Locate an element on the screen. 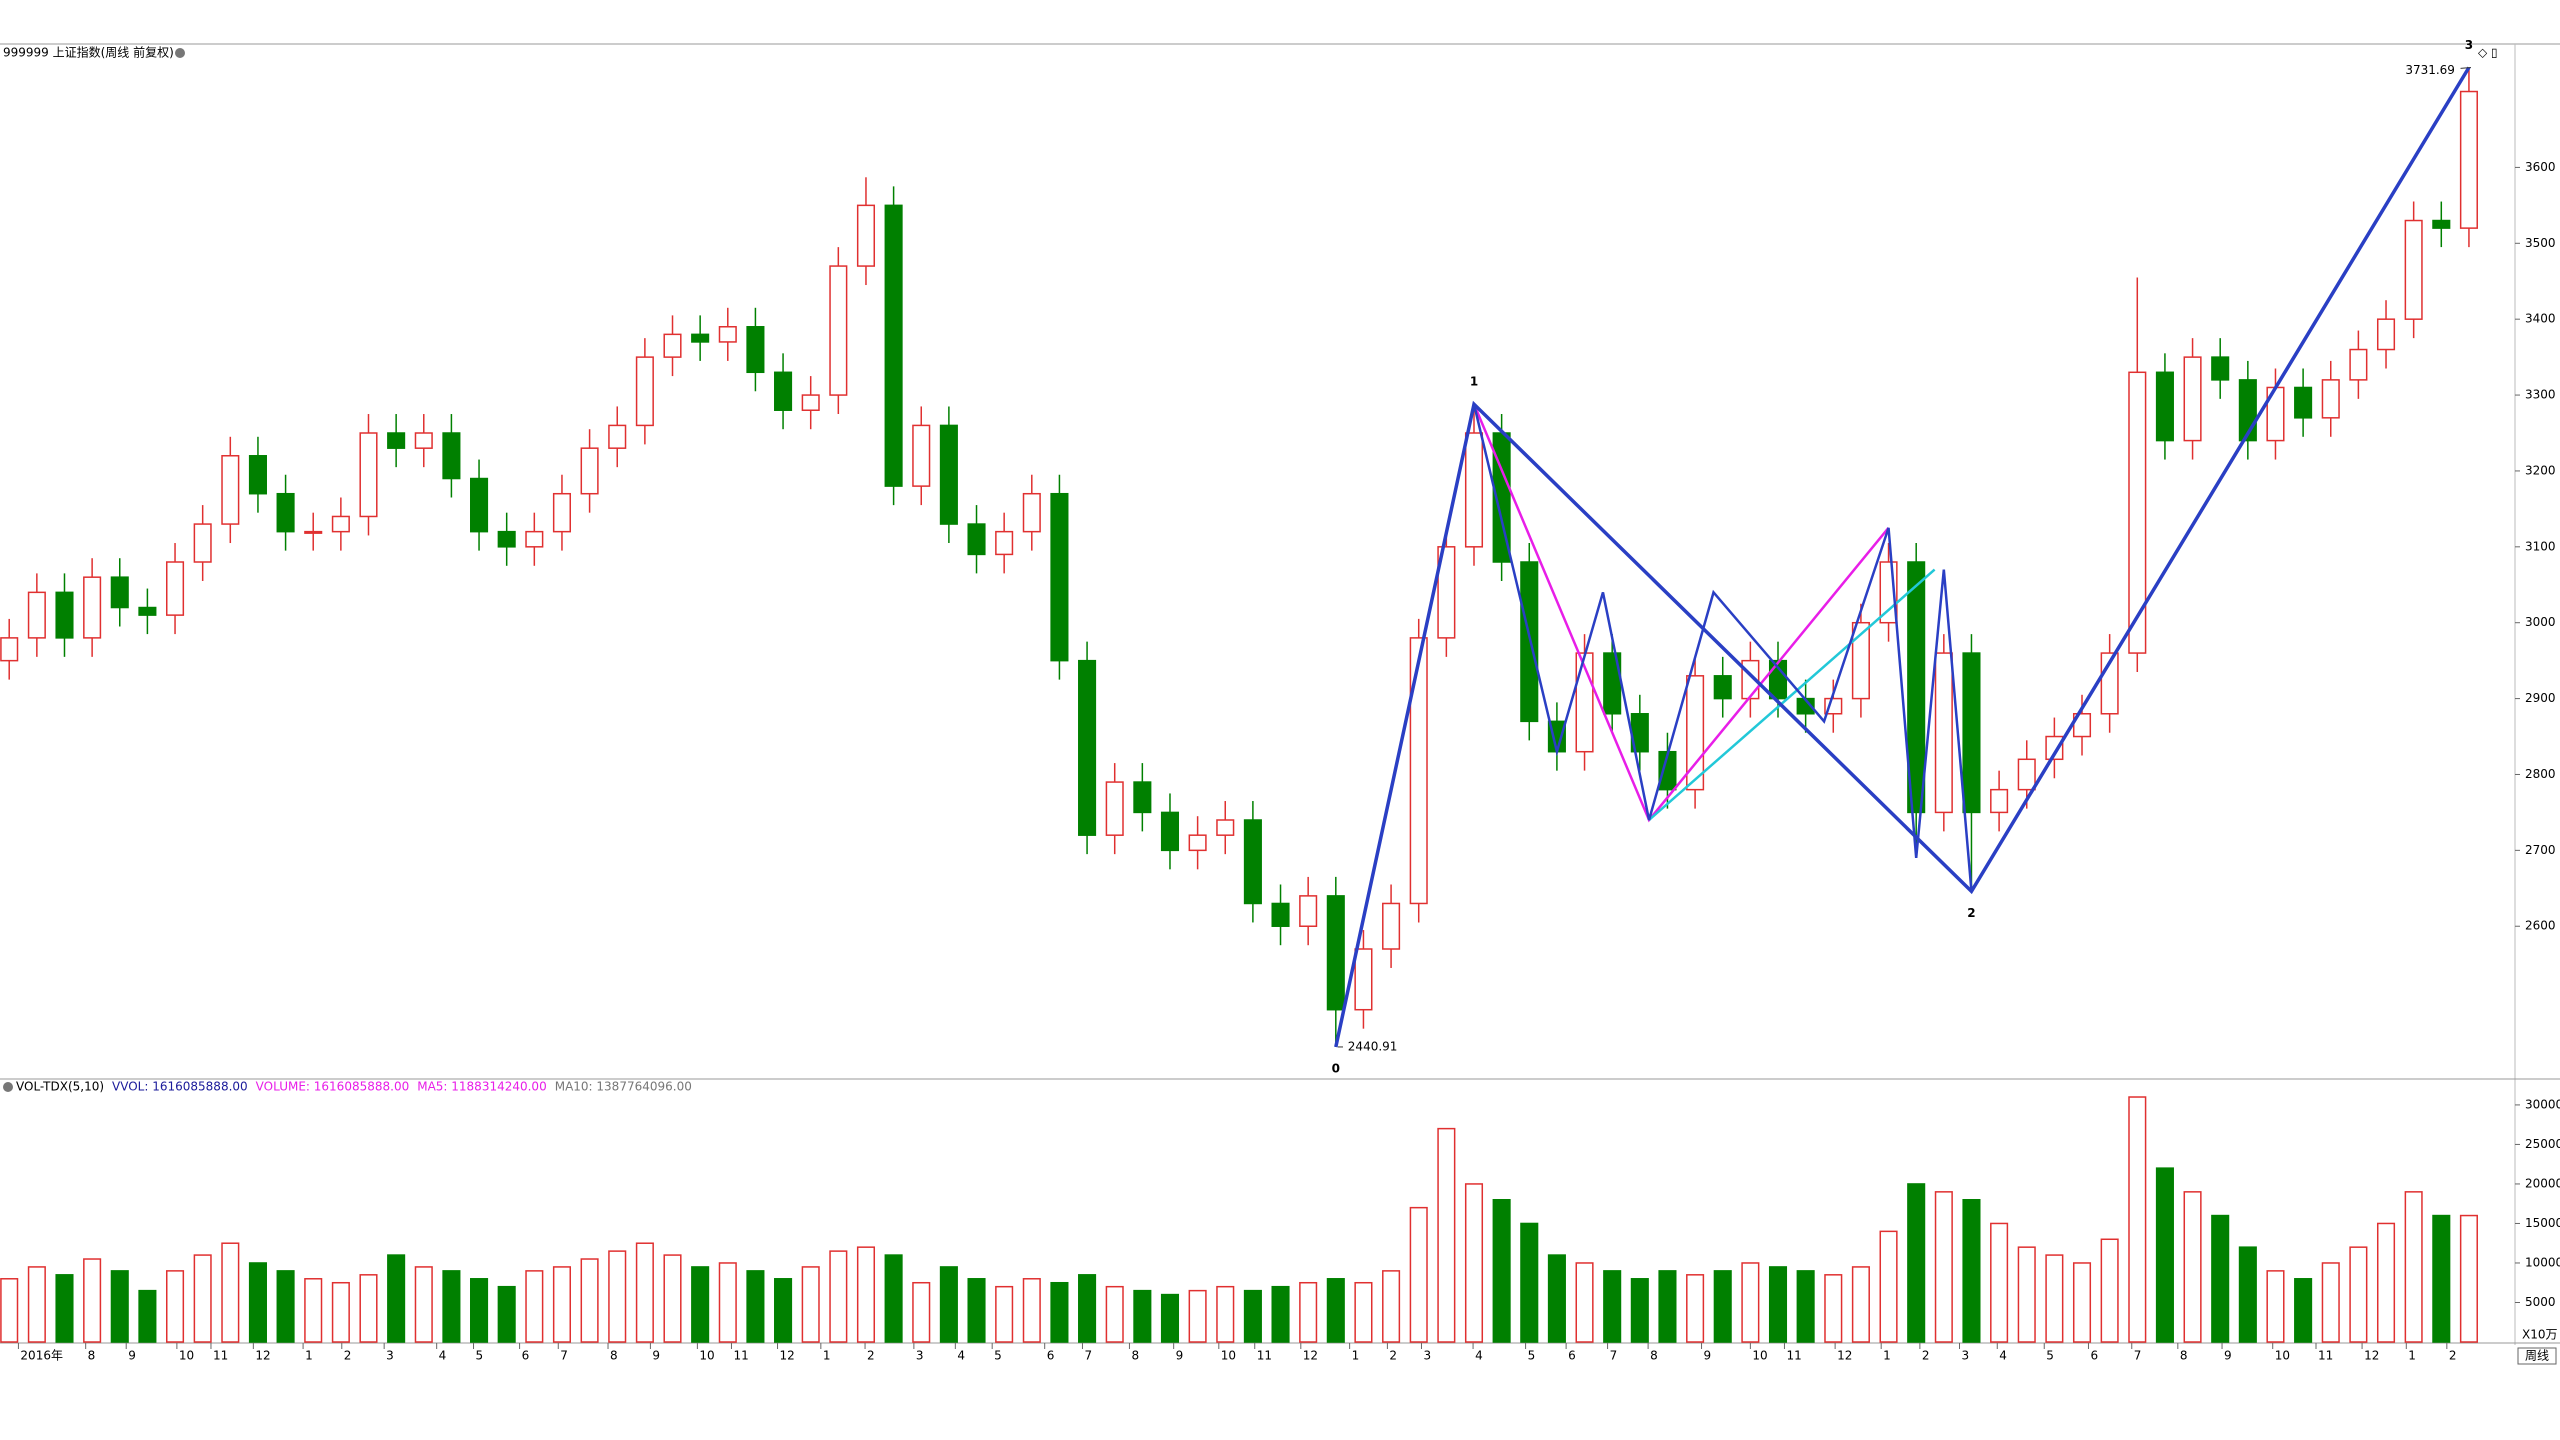  x-tick-label: 4 is located at coordinates (2003, 1356).